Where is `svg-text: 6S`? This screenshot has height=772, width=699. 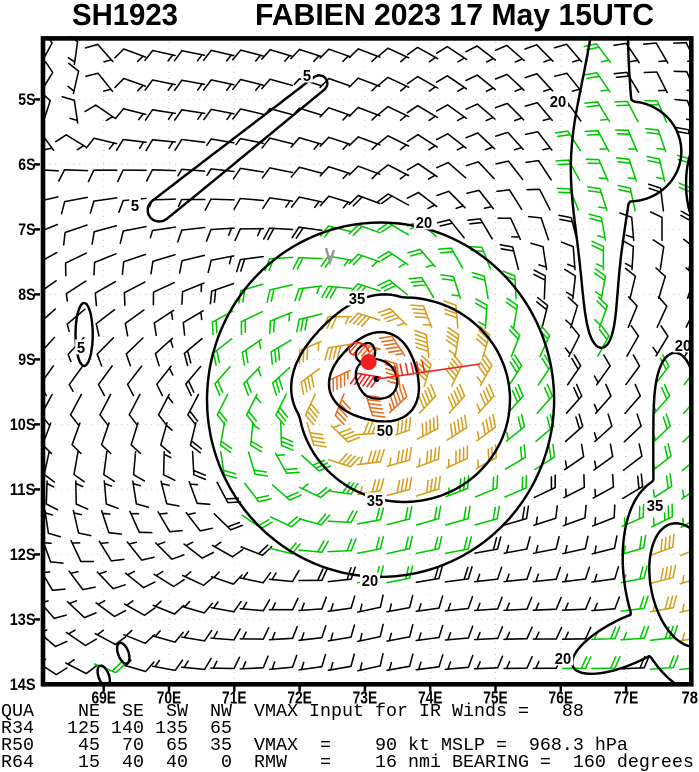
svg-text: 6S is located at coordinates (26, 165).